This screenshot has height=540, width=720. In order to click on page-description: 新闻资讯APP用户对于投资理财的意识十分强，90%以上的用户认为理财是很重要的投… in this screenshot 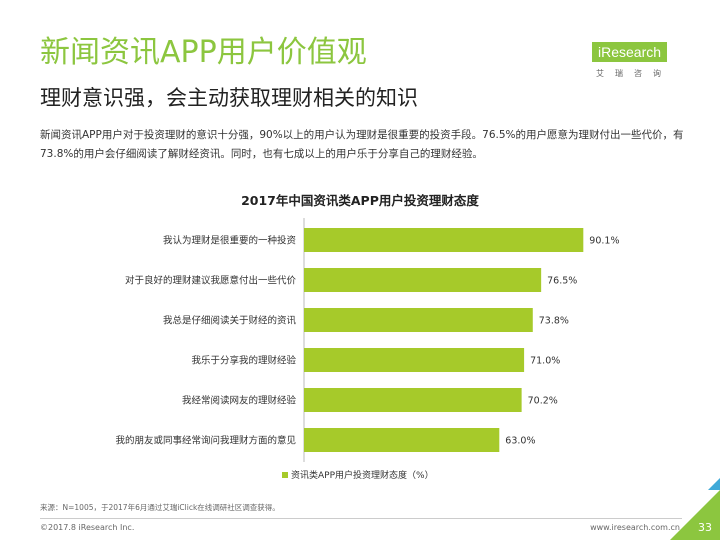, I will do `click(362, 144)`.